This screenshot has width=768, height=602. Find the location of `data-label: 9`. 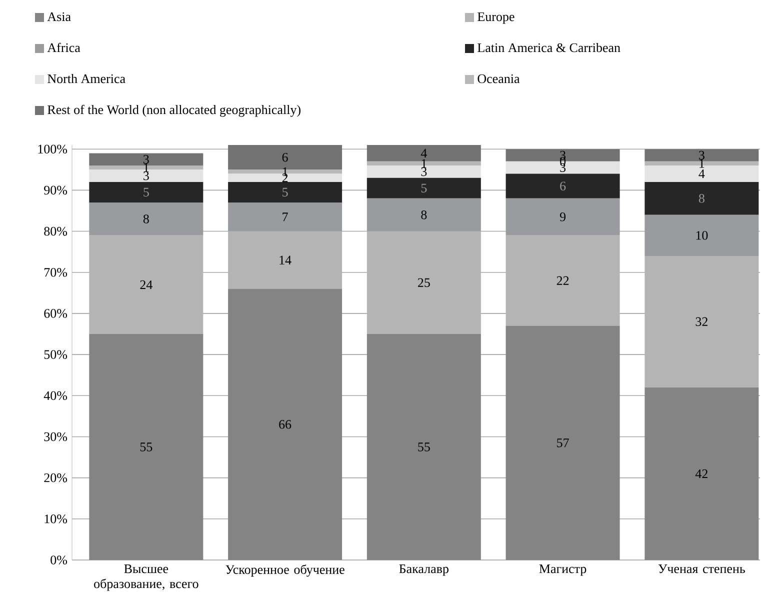

data-label: 9 is located at coordinates (563, 217).